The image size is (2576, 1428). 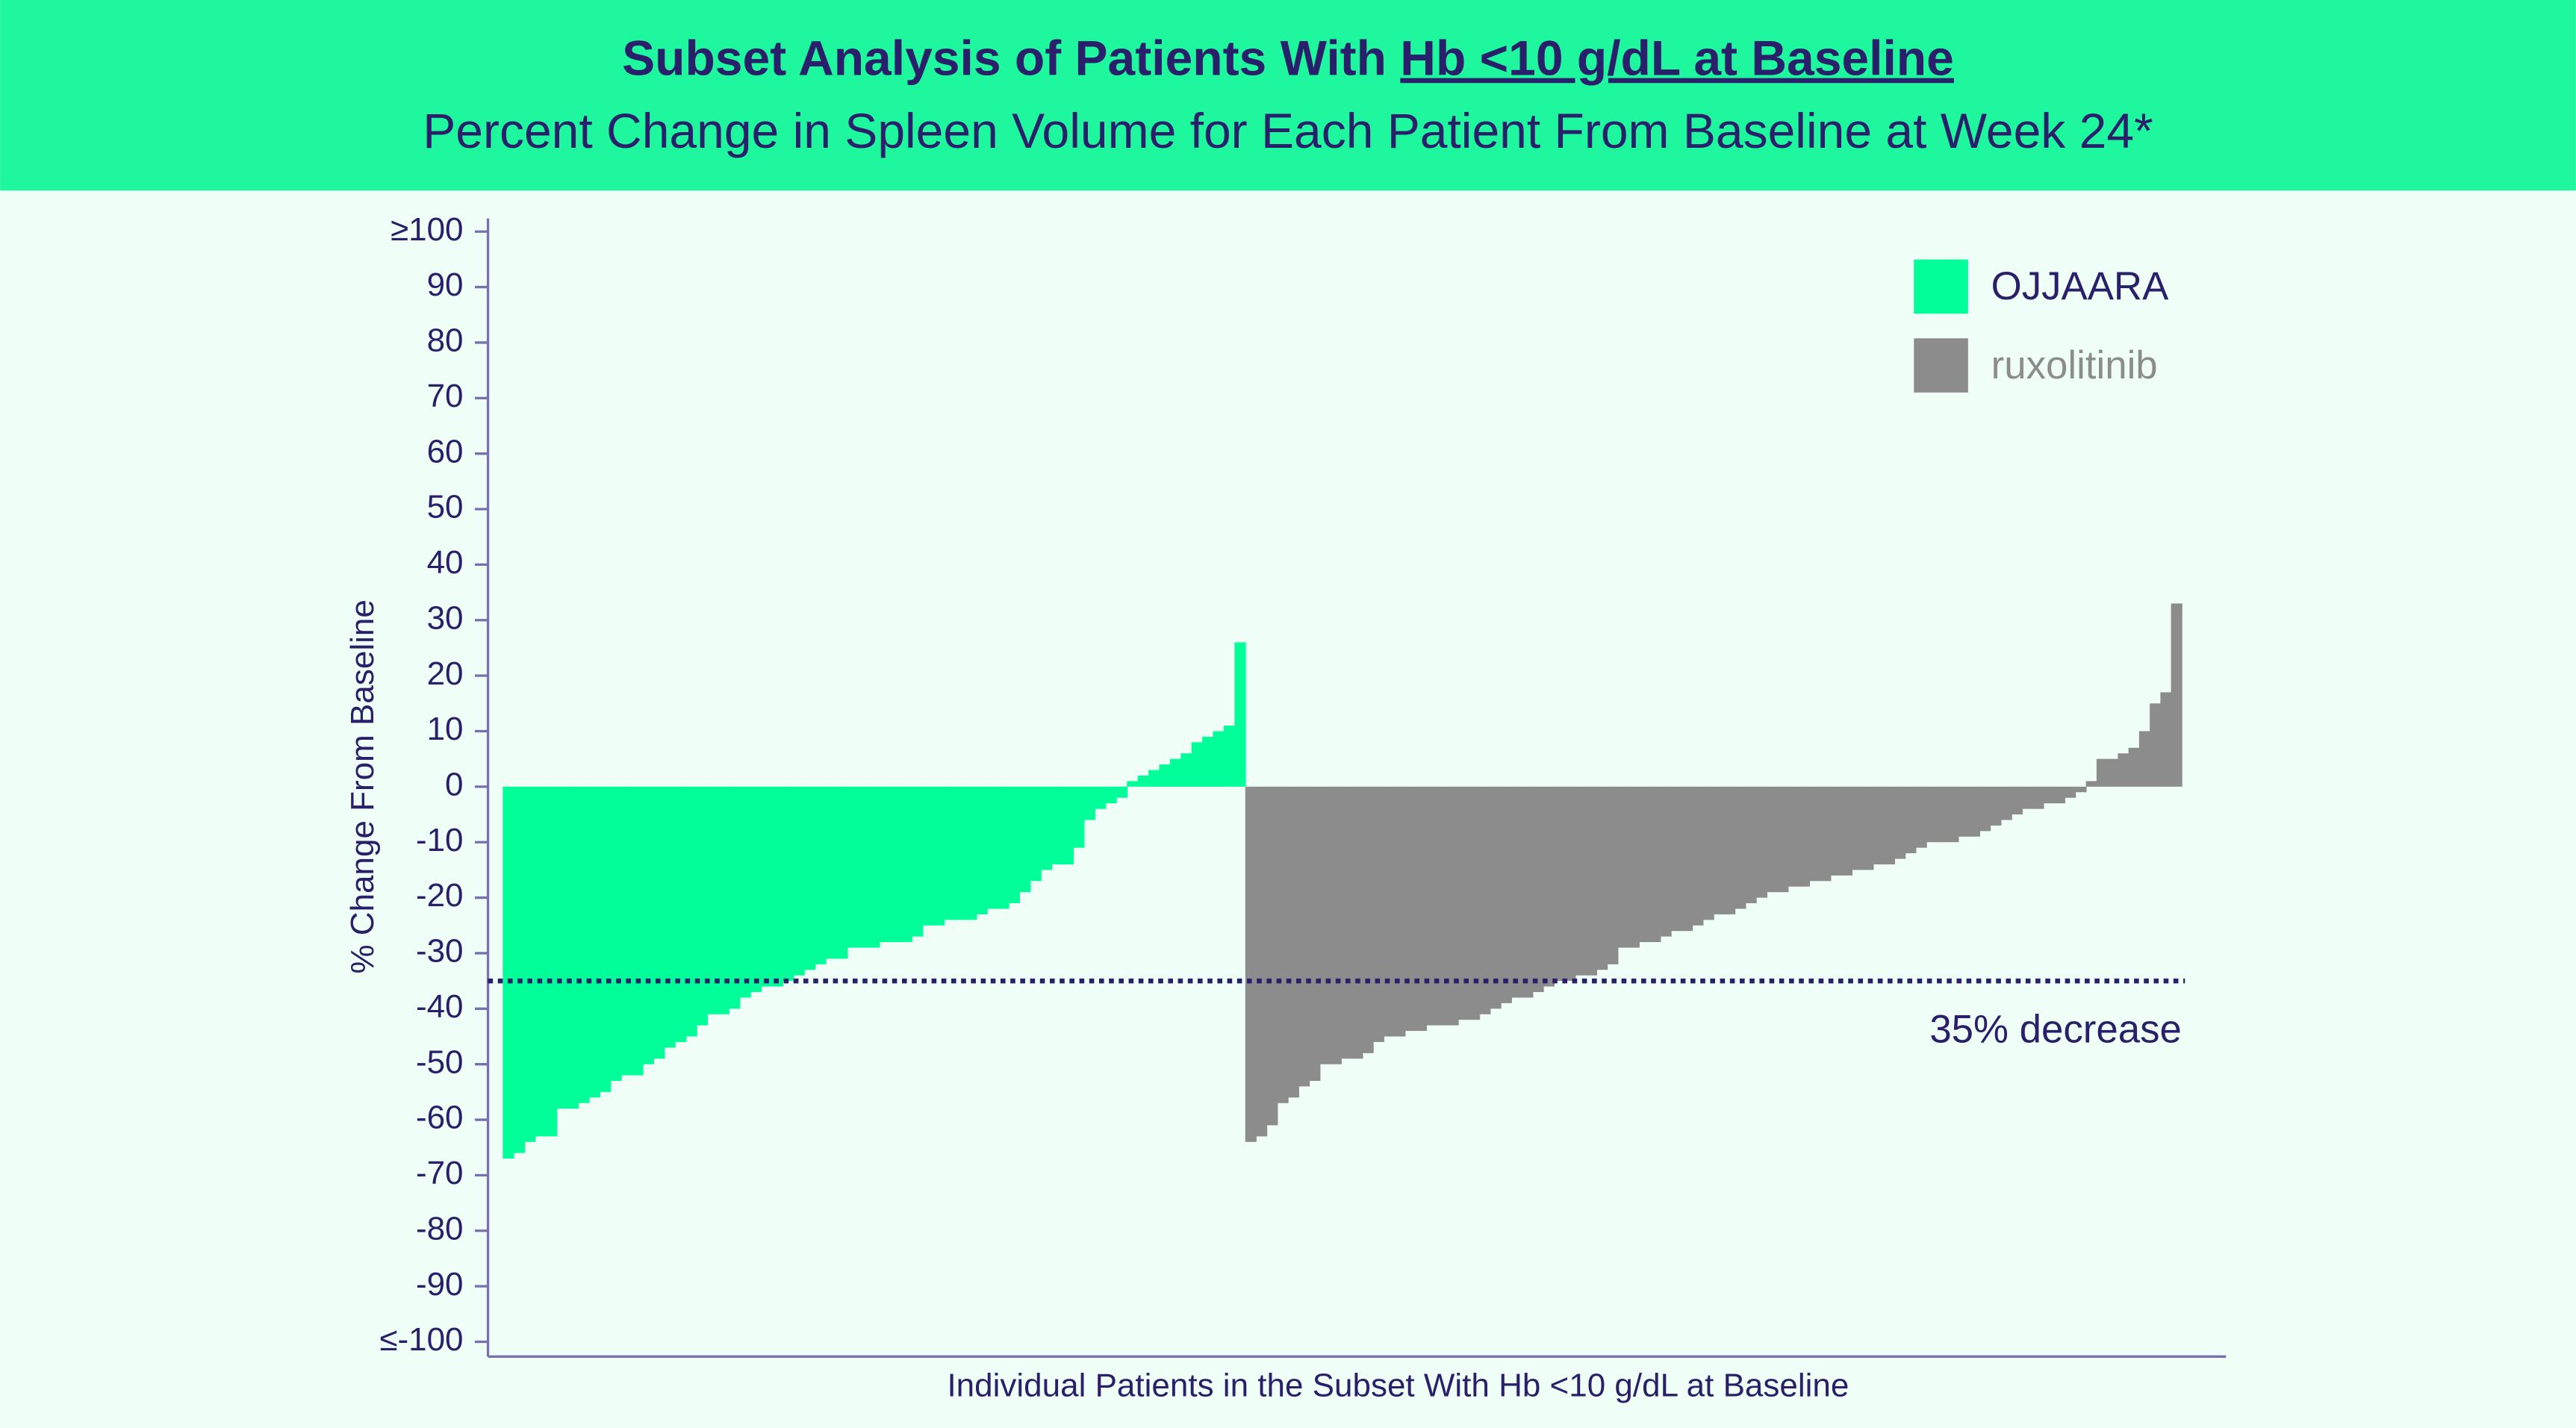 What do you see at coordinates (445, 396) in the screenshot?
I see `y-tick-label: 70` at bounding box center [445, 396].